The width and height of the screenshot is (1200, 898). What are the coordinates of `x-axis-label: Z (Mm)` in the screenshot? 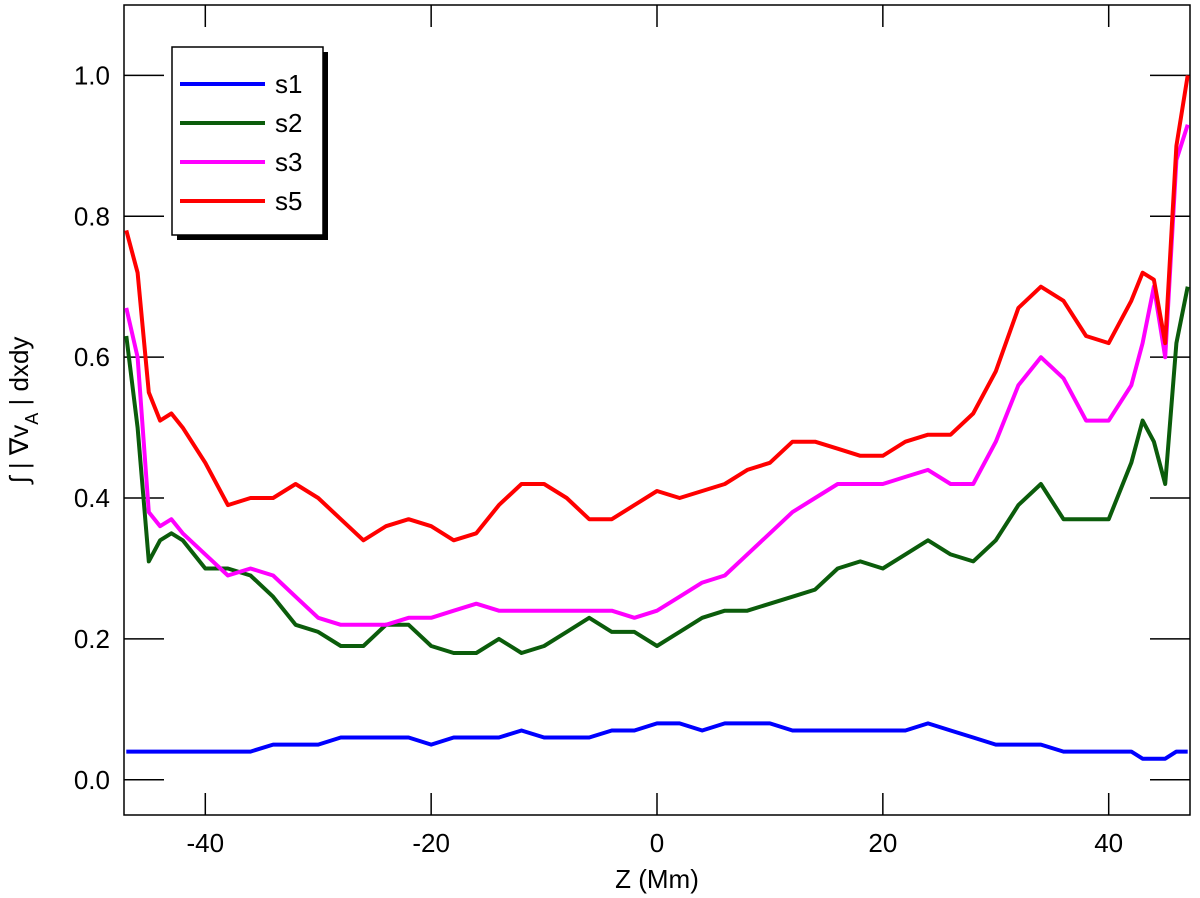 It's located at (657, 879).